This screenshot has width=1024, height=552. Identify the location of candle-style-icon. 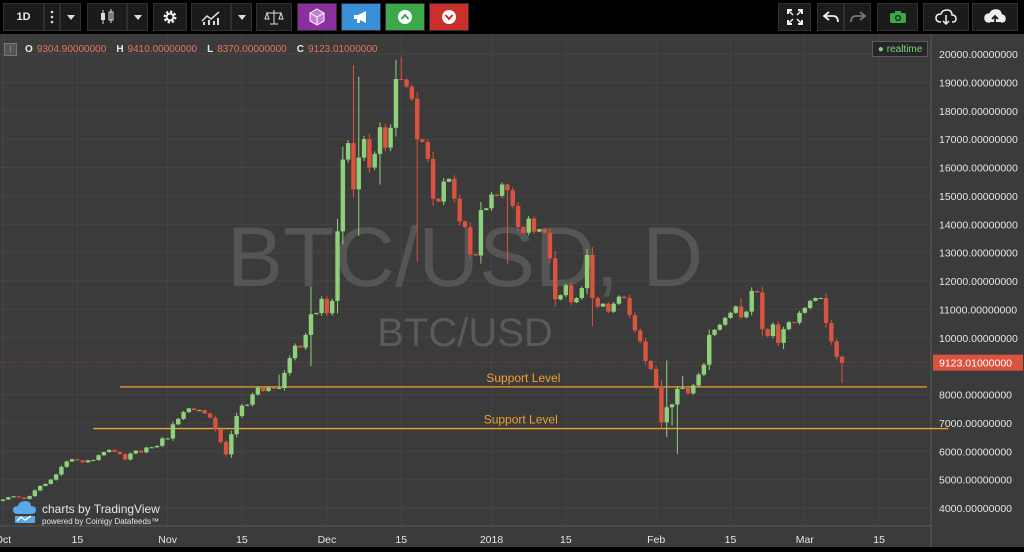
(107, 17).